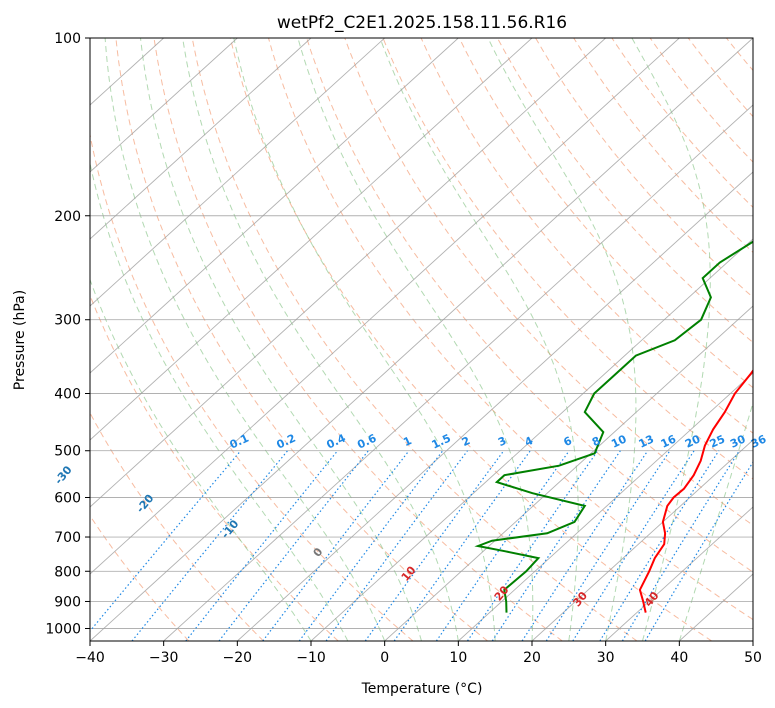 The image size is (775, 708). Describe the element at coordinates (63, 629) in the screenshot. I see `y-tick-label: 1000` at that location.